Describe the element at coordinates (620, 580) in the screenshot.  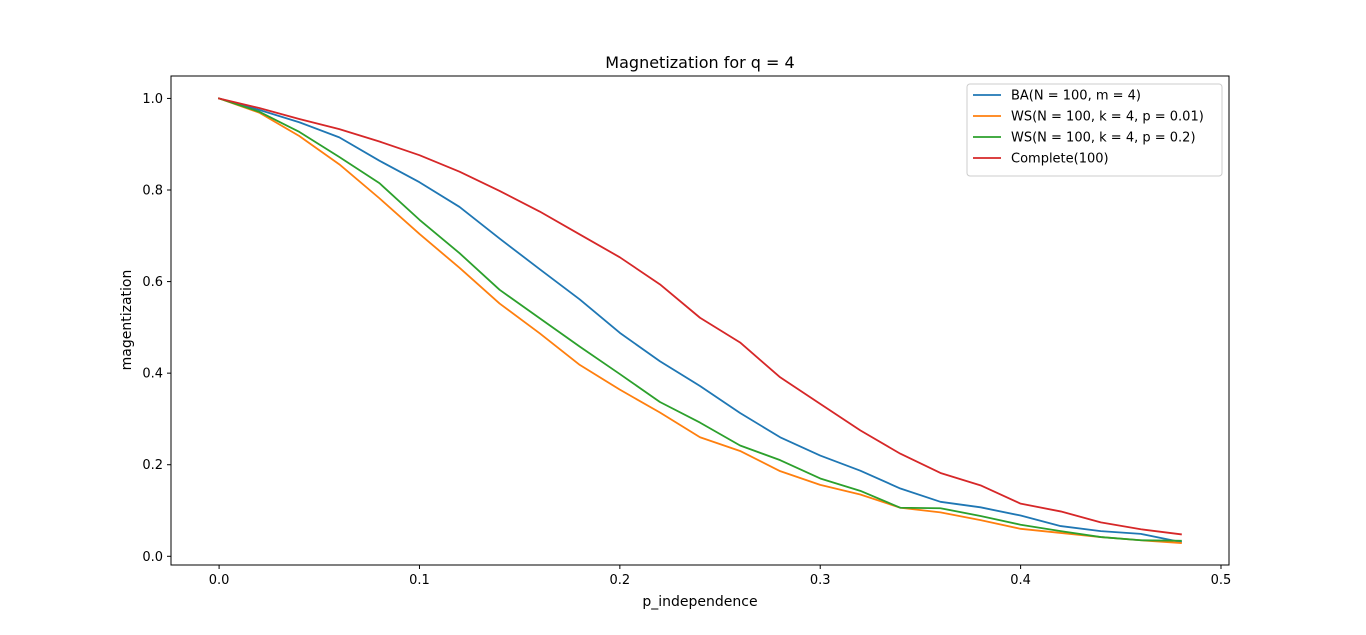
I see `x-tick-label: 0.2` at that location.